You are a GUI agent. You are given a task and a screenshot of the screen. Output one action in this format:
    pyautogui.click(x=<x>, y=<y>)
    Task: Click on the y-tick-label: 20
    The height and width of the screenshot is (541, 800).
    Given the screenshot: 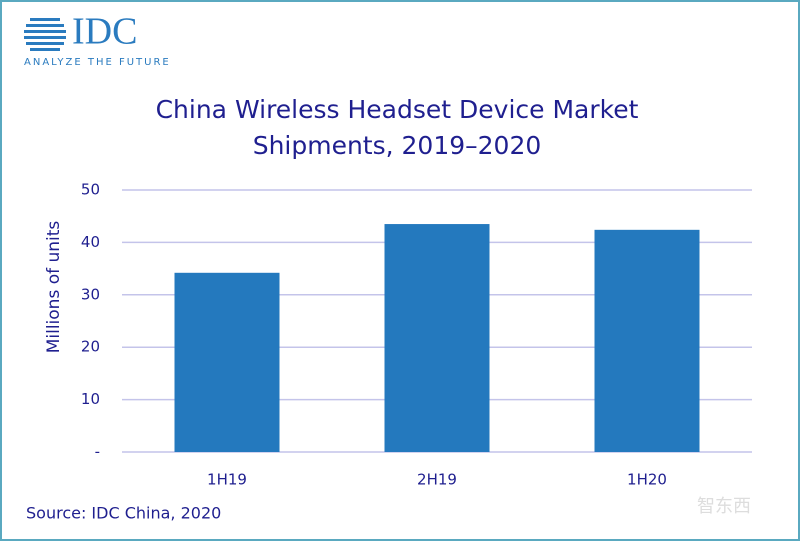 What is the action you would take?
    pyautogui.click(x=90, y=347)
    